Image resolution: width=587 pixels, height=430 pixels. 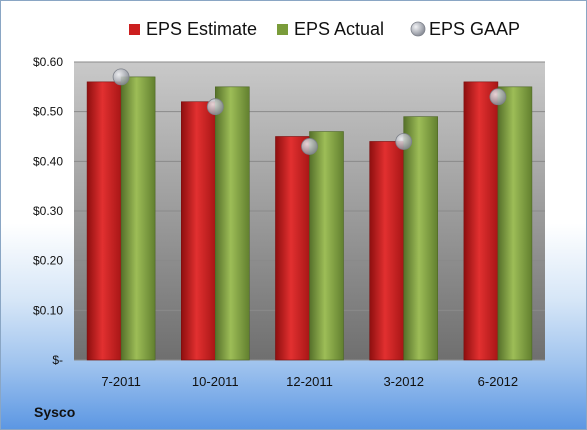 I want to click on gaap-points, so click(x=309, y=111).